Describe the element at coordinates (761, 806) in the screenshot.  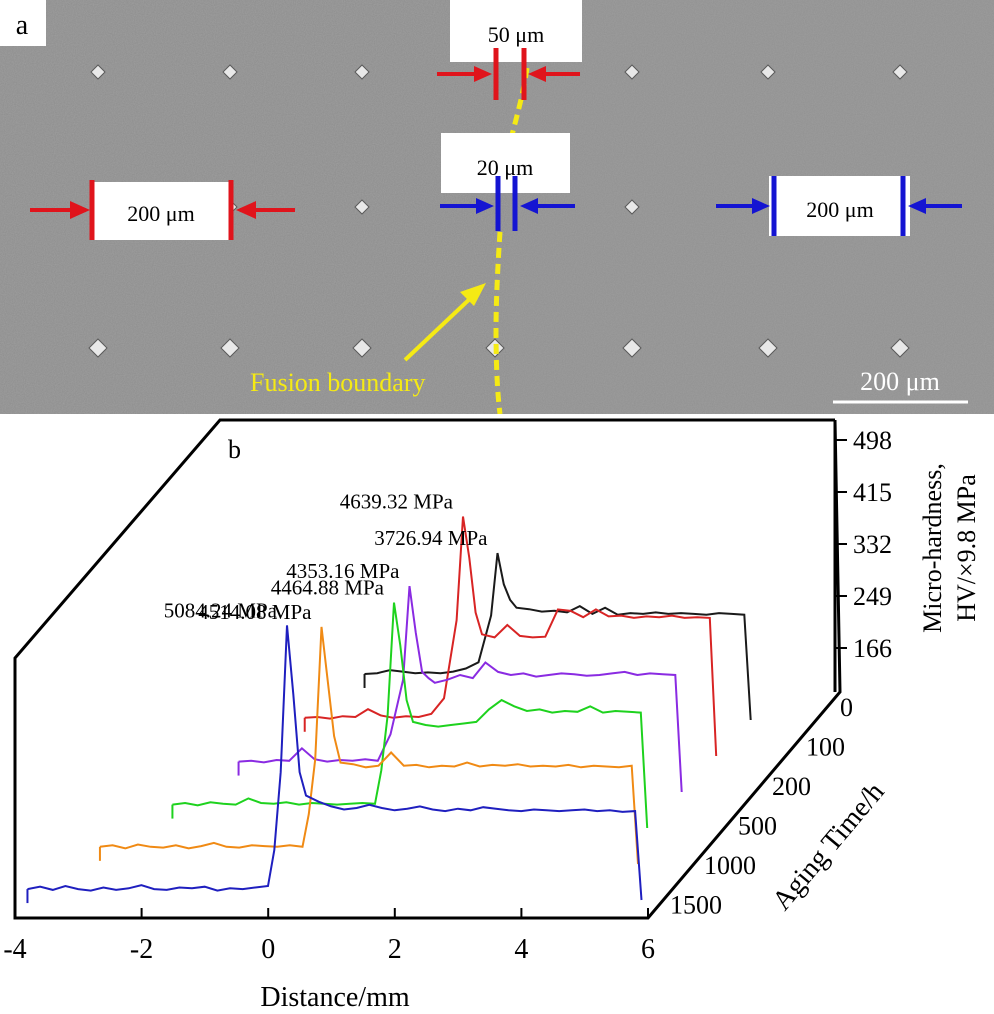
I see `z-axis-ticks: 0 100 200 500 1000 1500` at that location.